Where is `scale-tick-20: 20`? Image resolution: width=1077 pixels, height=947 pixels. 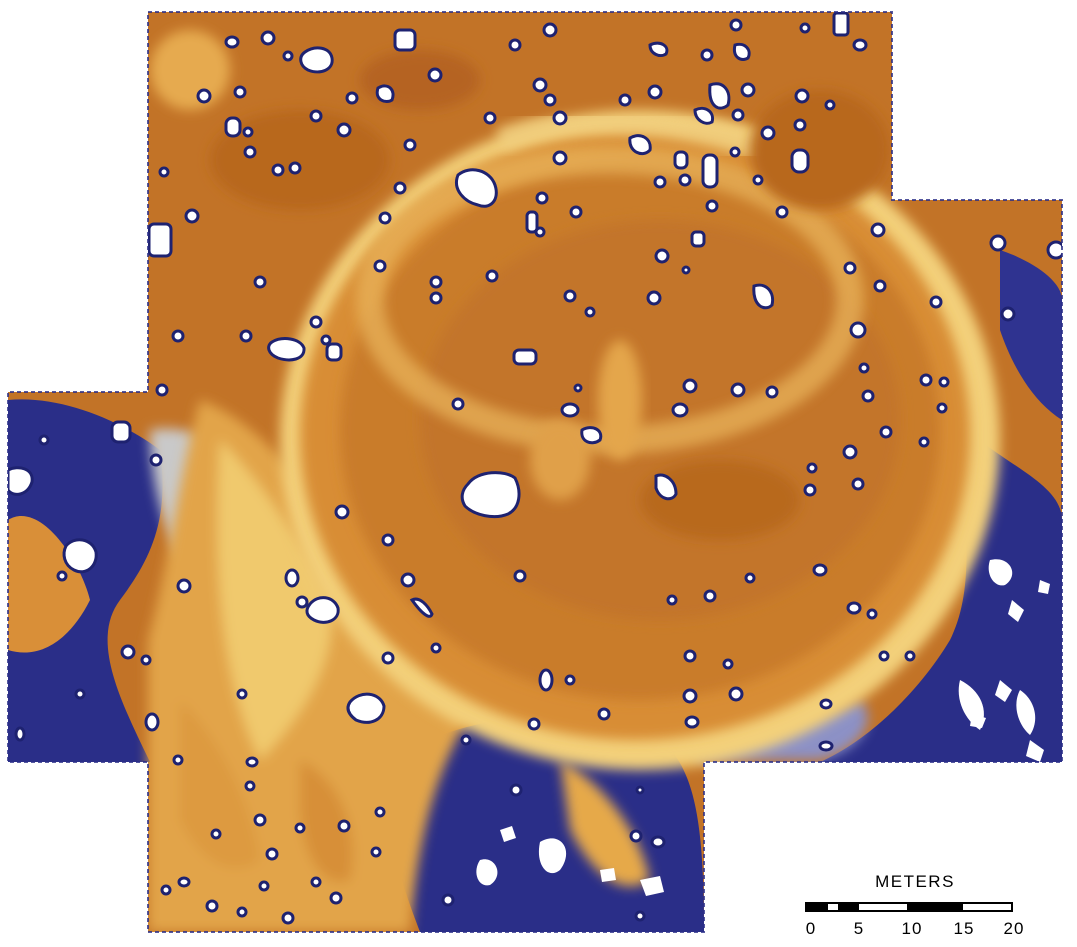 scale-tick-20: 20 is located at coordinates (1014, 928).